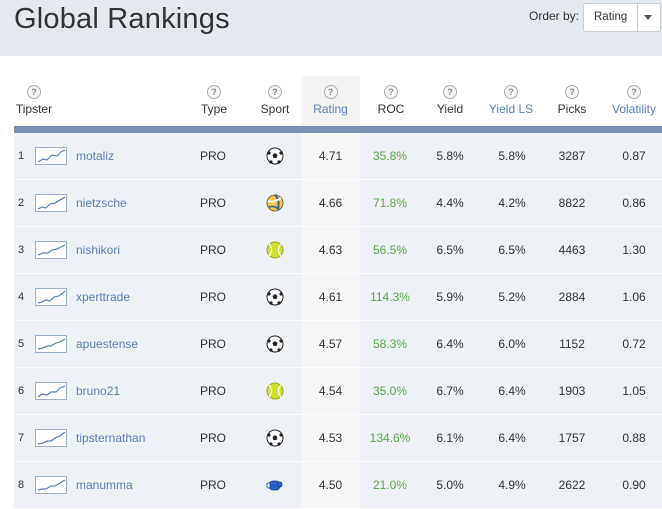 Image resolution: width=662 pixels, height=509 pixels. I want to click on header-sport: ? Sport, so click(275, 100).